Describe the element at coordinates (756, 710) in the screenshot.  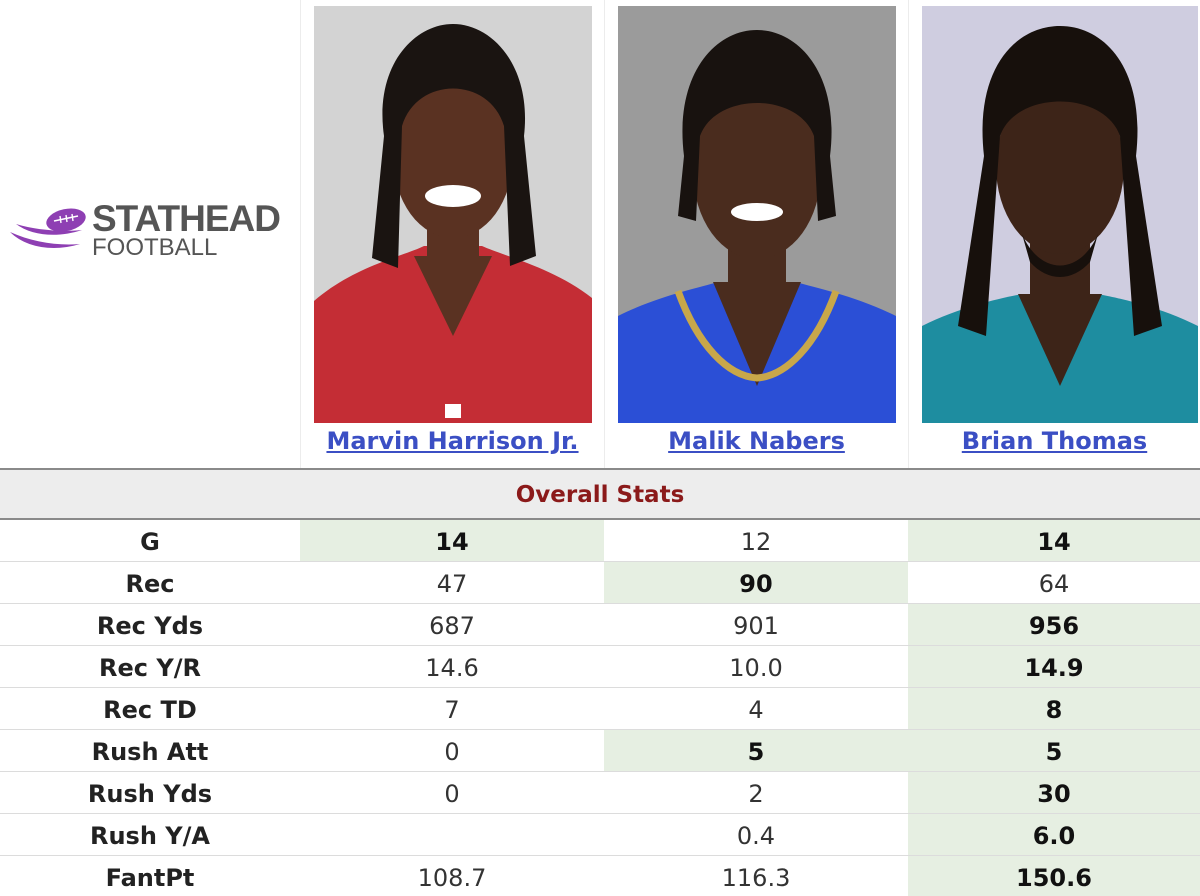
I see `stat-value: 4` at that location.